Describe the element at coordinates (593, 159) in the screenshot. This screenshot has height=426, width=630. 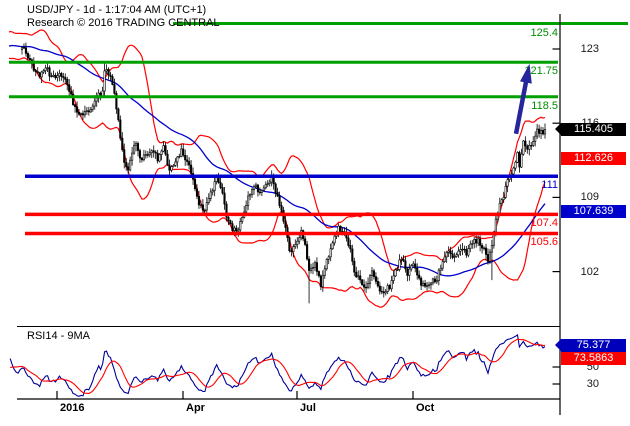
I see `price-tag-112.626: 112.626` at that location.